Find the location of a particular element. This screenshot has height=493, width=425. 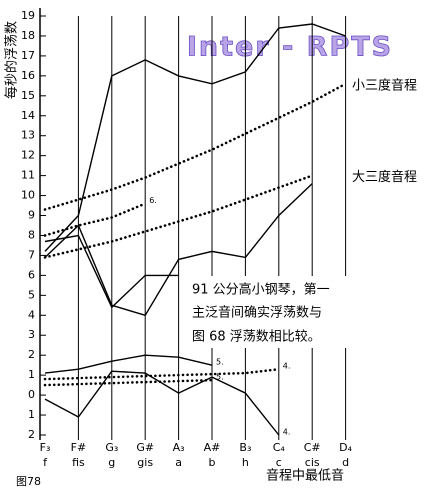

y-tick-label: 9 is located at coordinates (31, 215).